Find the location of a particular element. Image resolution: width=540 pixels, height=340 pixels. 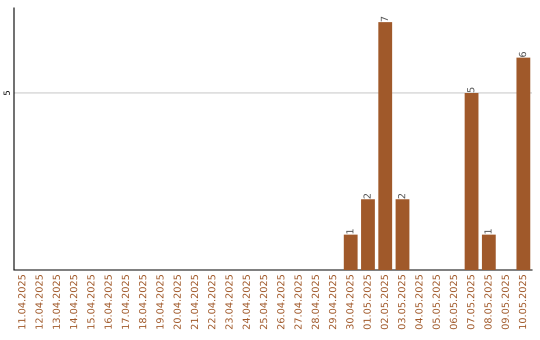

x-tick-label: 04.05.2025 is located at coordinates (419, 302).